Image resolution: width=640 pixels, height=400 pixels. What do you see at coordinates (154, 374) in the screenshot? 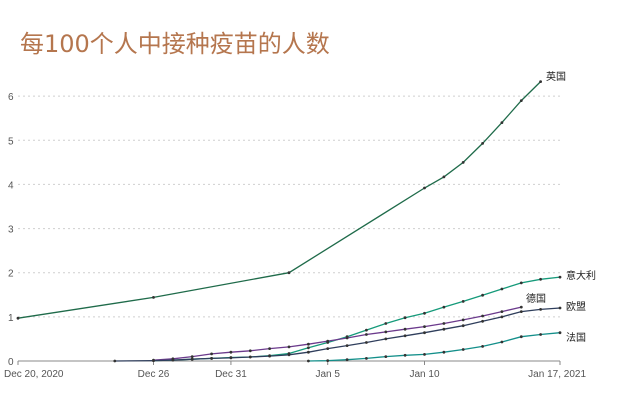
I see `x-tick-label: Dec 26` at bounding box center [154, 374].